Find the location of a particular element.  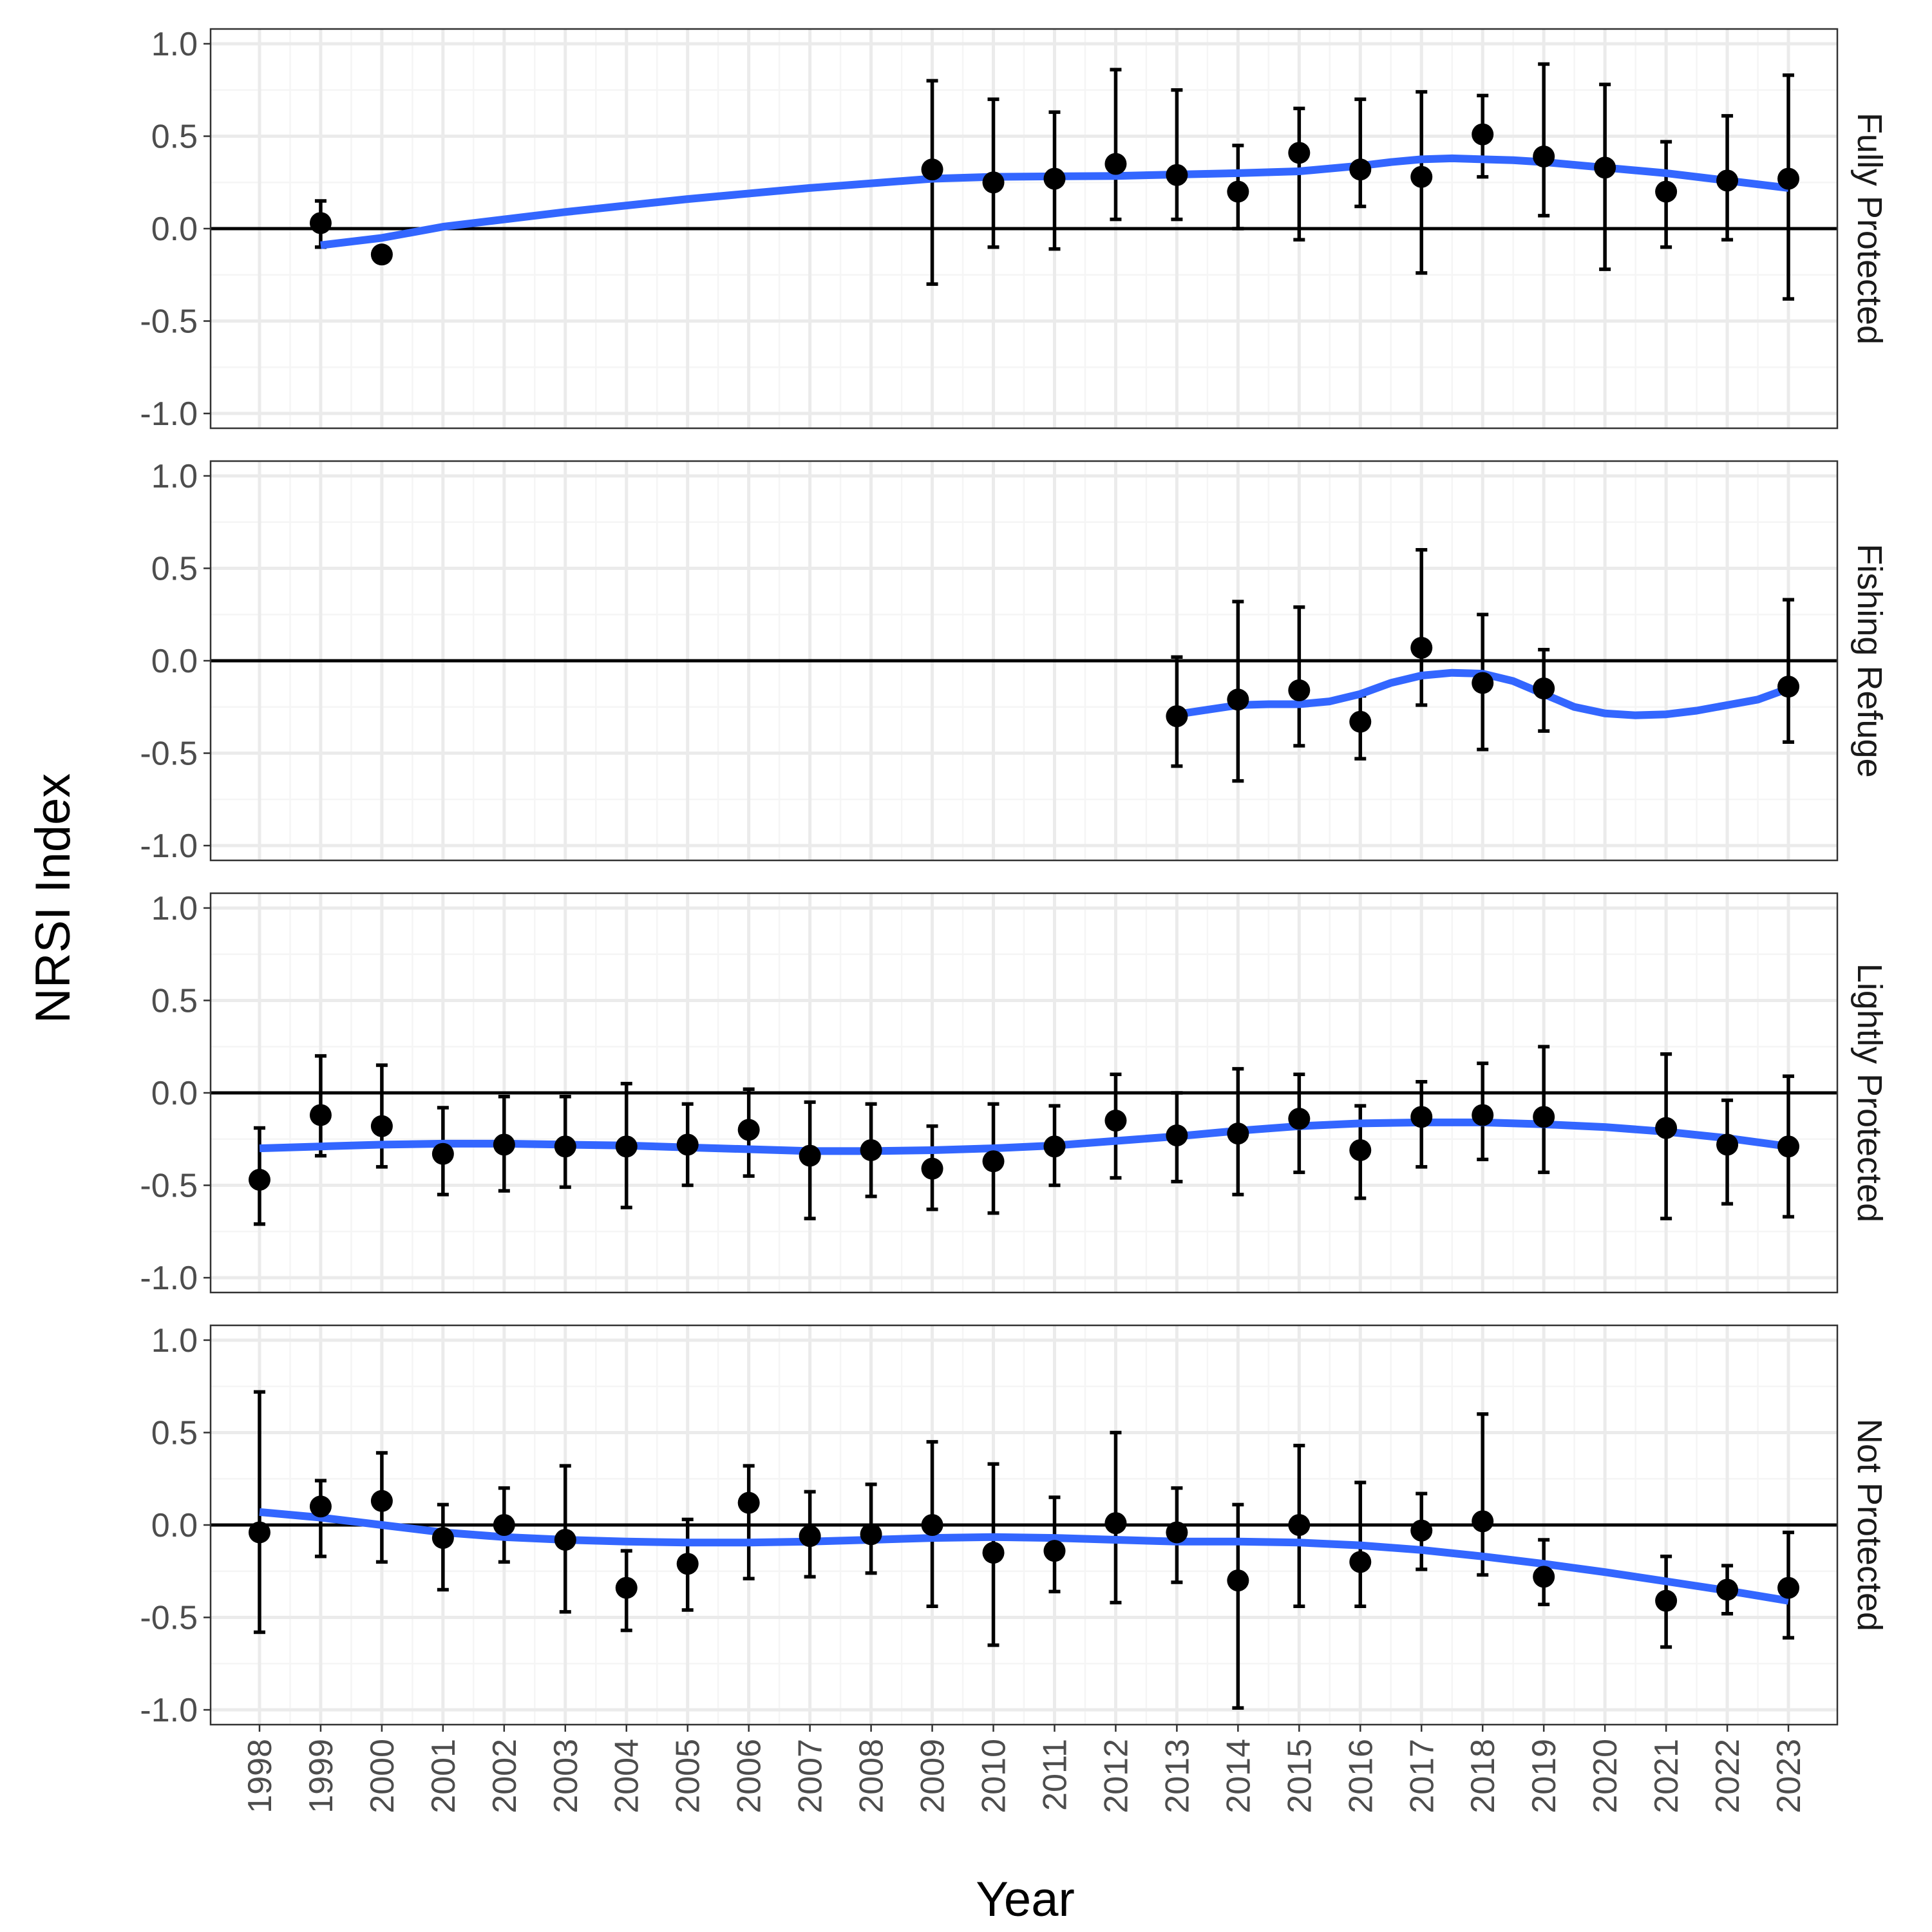

x-tick-label: 2017 is located at coordinates (1422, 1777).